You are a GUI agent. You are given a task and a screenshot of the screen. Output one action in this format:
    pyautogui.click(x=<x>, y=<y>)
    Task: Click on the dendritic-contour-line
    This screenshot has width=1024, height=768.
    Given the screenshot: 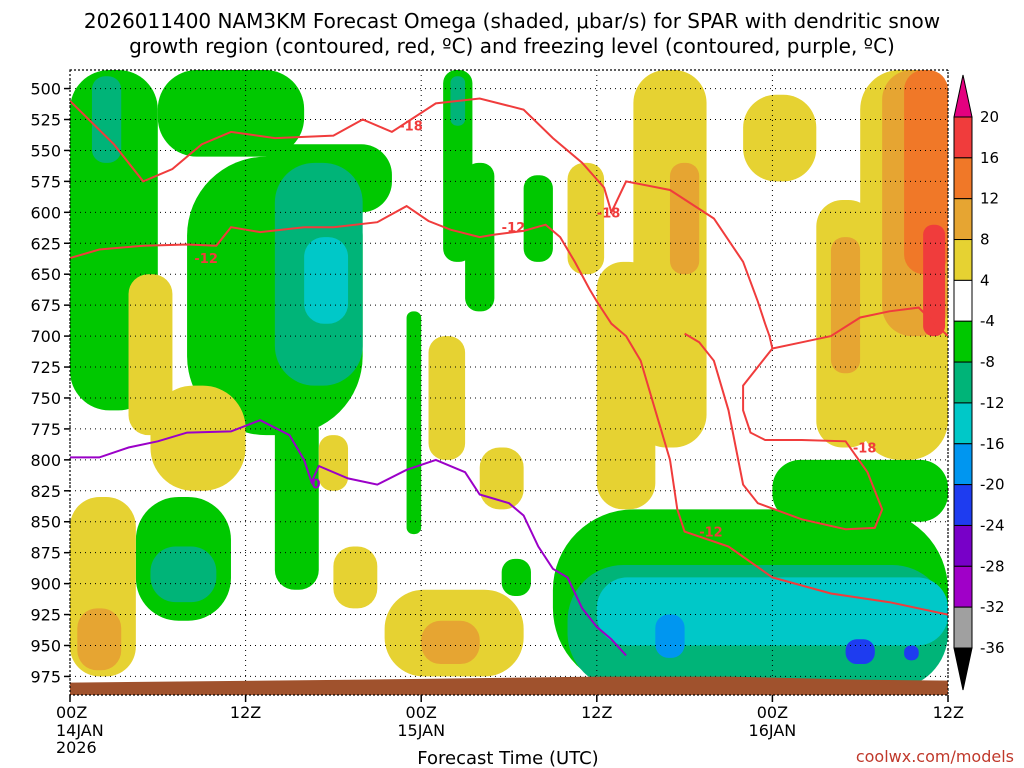 What is the action you would take?
    pyautogui.click(x=860, y=328)
    